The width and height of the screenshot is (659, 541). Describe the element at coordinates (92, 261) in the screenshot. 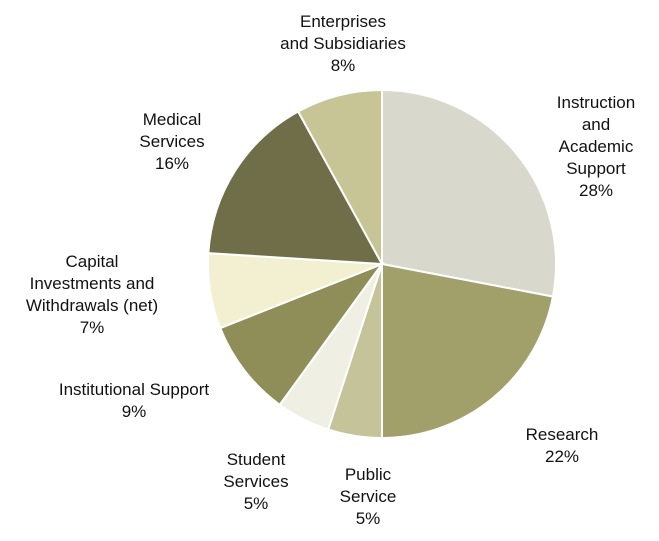

I see `slice-name-line: Capital` at that location.